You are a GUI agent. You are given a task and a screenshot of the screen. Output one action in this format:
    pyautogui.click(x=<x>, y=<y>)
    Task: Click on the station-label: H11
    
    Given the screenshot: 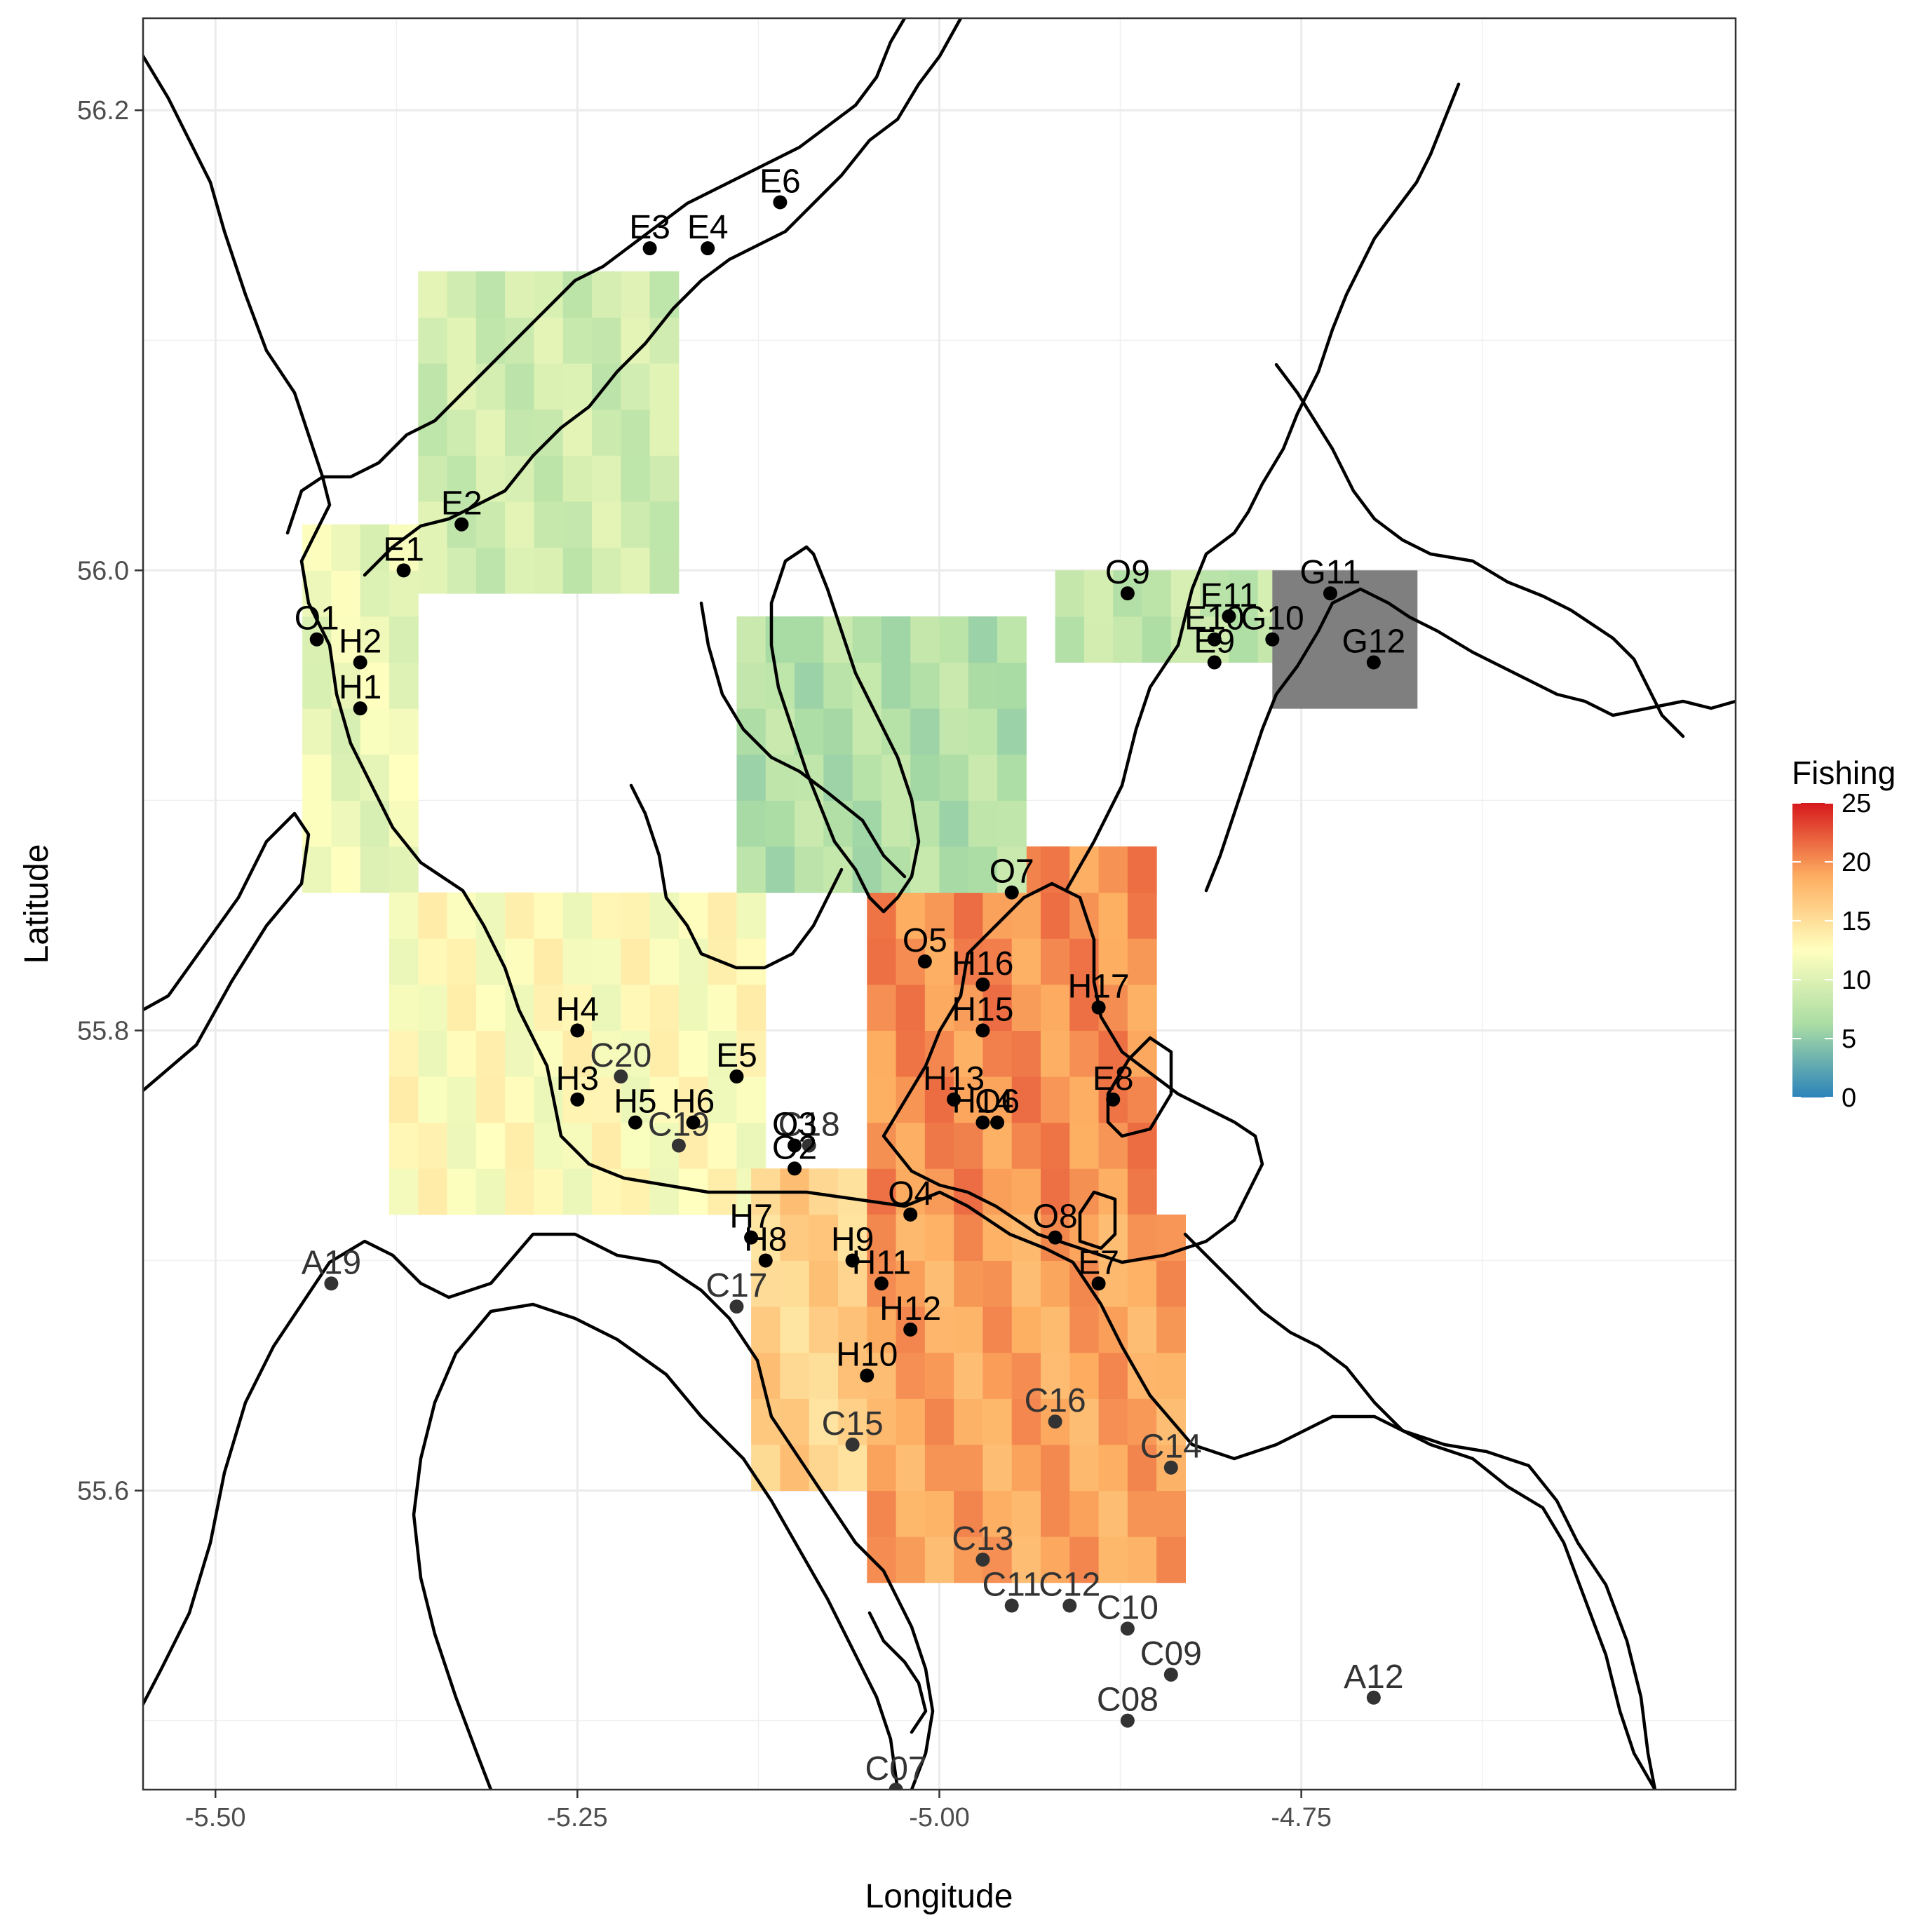 What is the action you would take?
    pyautogui.click(x=882, y=1262)
    